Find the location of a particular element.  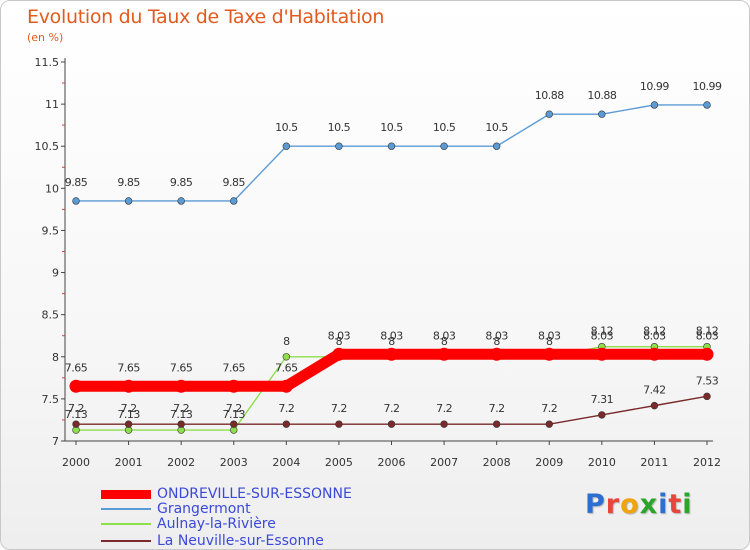

legend-label: La Neuville-sur-Essonne is located at coordinates (240, 541).